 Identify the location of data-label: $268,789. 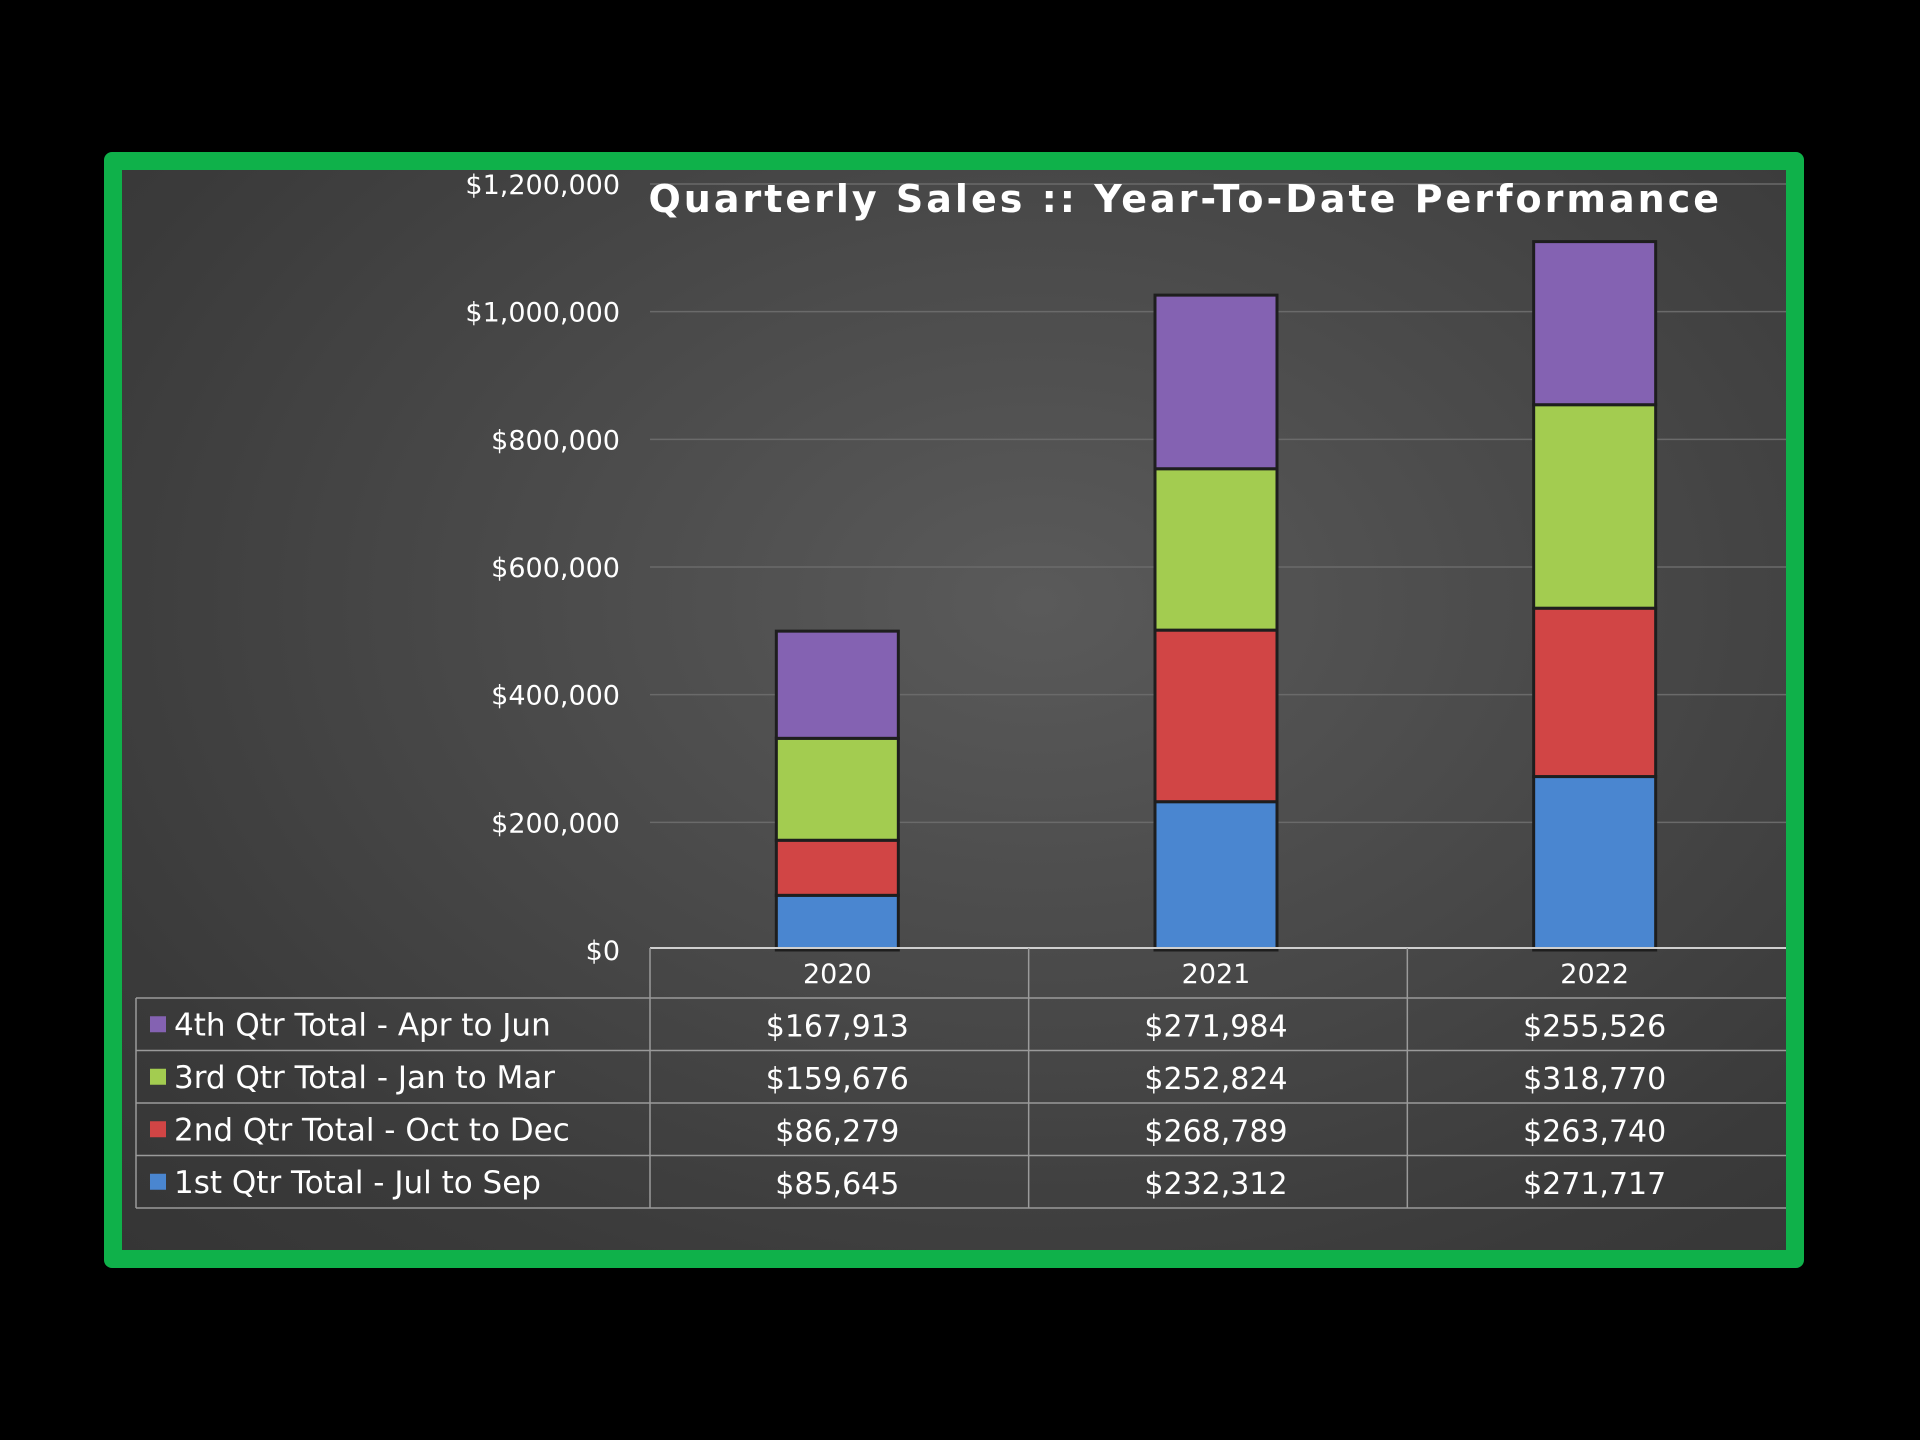
(1215, 1131).